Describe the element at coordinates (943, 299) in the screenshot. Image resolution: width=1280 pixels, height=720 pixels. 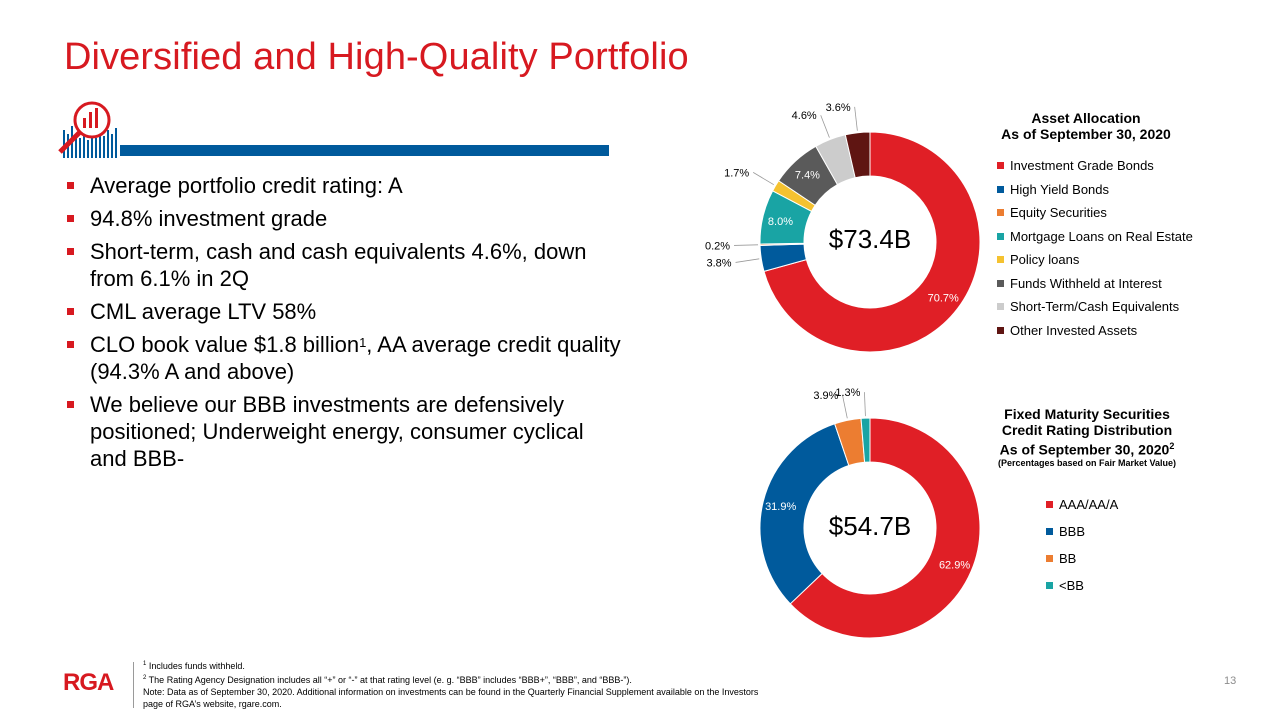
I see `data-label: 70.7%` at that location.